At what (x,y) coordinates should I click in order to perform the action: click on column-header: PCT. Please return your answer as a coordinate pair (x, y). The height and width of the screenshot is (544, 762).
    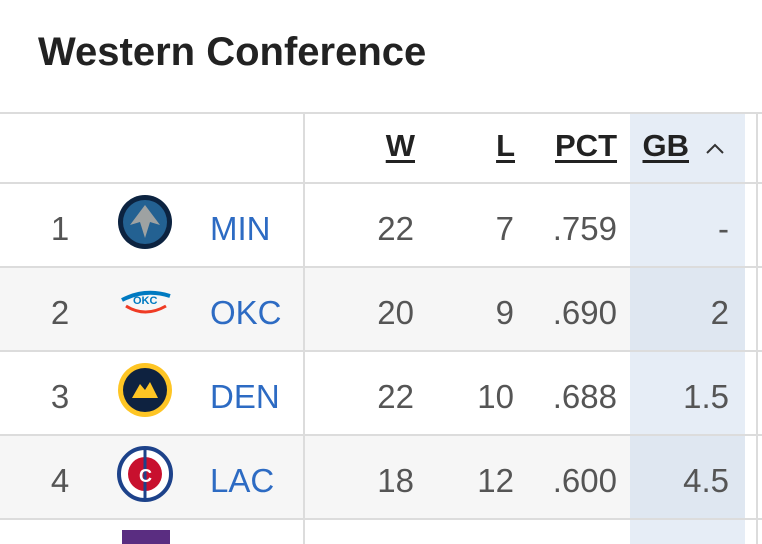
    Looking at the image, I should click on (586, 145).